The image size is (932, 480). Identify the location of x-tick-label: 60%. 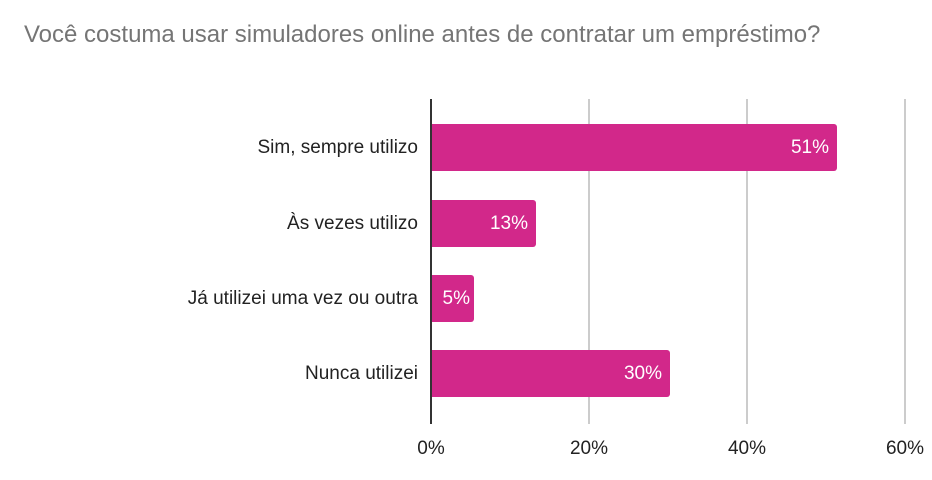
(905, 448).